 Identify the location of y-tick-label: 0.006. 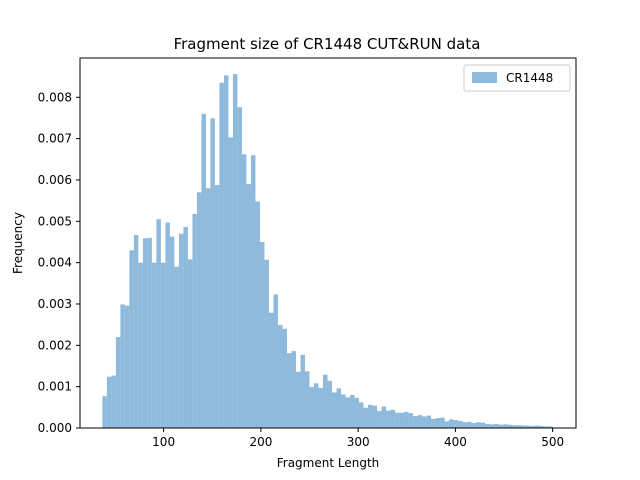
(55, 180).